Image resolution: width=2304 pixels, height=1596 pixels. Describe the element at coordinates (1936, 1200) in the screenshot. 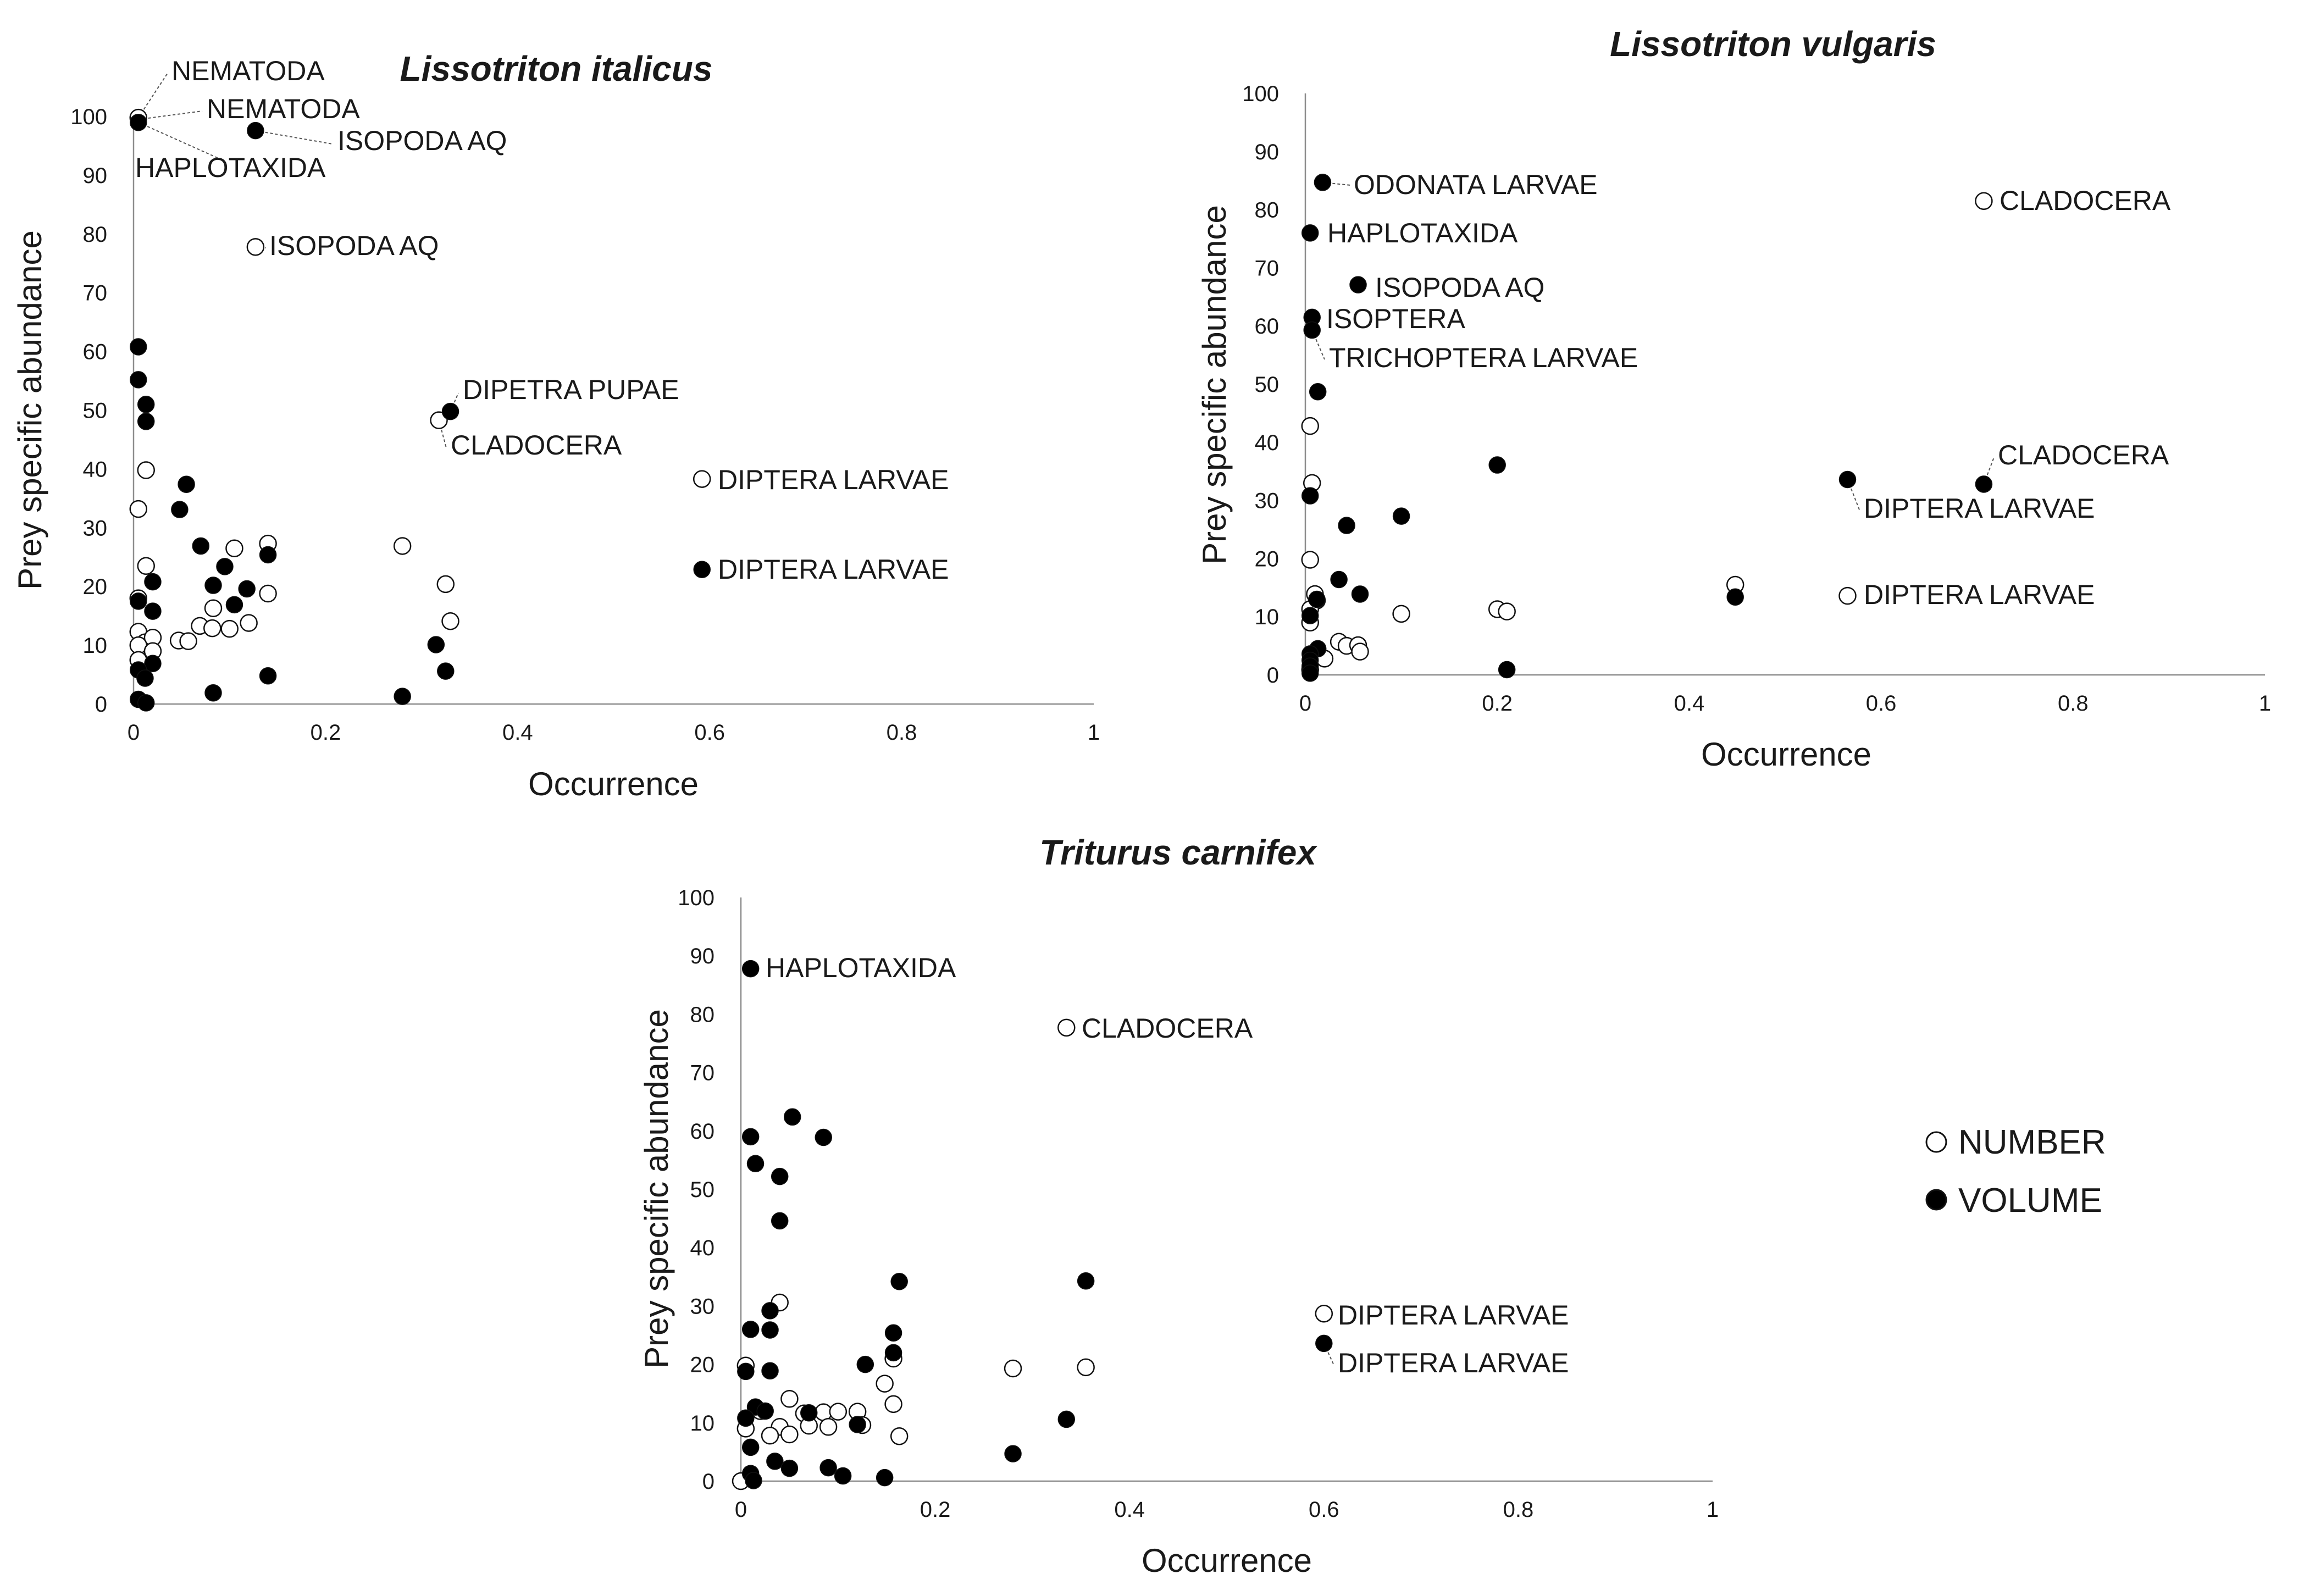

I see `legend-volume-marker` at that location.